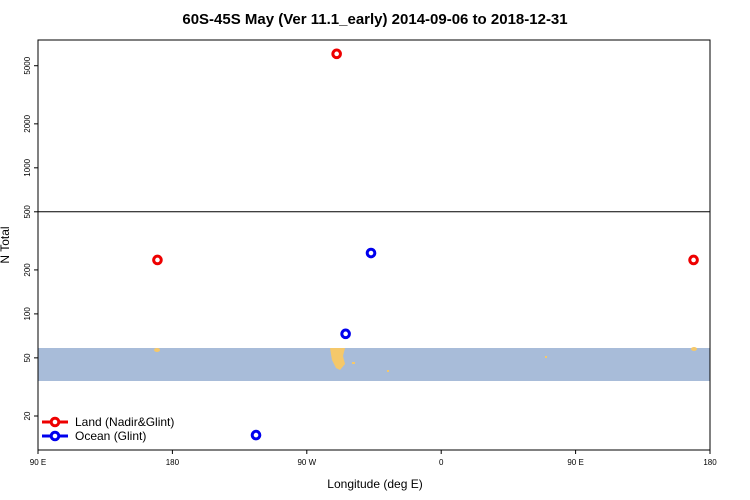 This screenshot has height=500, width=750. I want to click on legend-label: Land (Nadir&Glint), so click(124, 422).